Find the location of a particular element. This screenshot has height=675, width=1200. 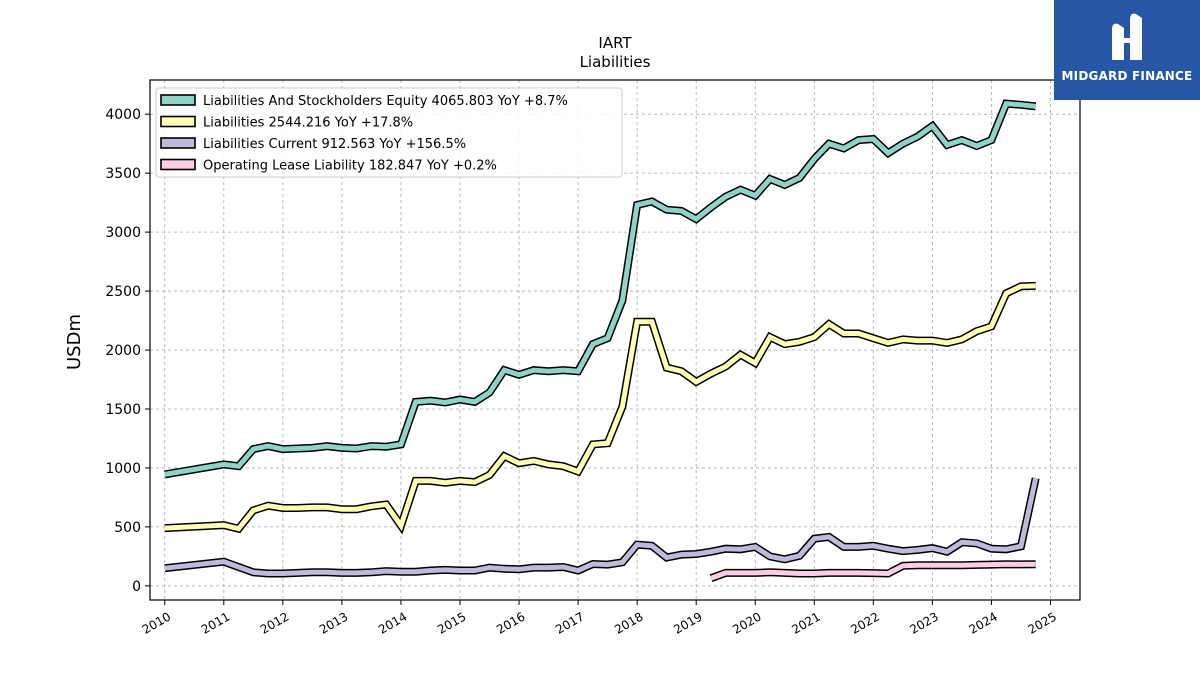

x-tick-label: 2013 is located at coordinates (333, 622).